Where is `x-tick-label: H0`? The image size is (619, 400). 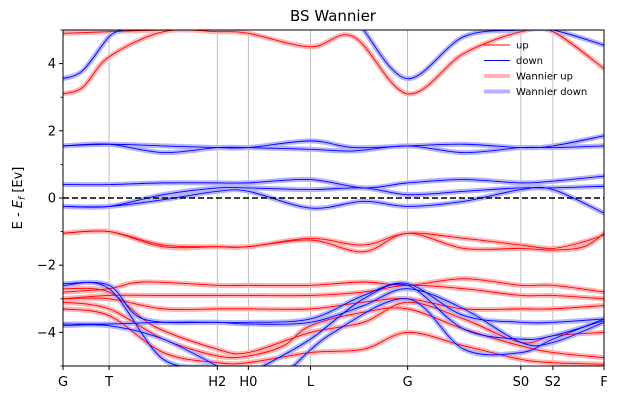
x-tick-label: H0 is located at coordinates (248, 382).